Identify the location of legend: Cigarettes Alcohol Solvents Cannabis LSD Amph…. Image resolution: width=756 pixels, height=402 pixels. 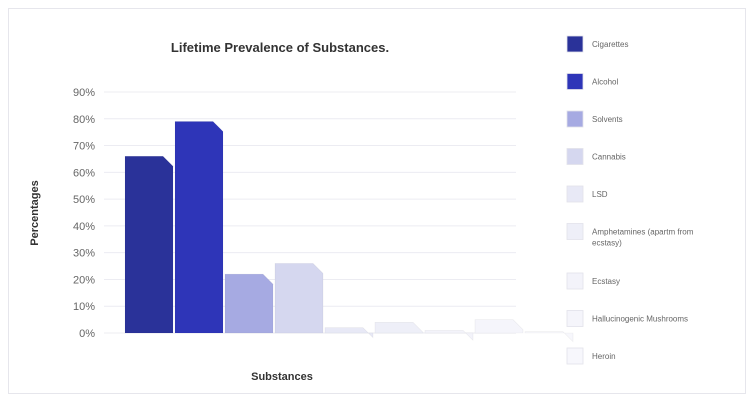
(630, 200).